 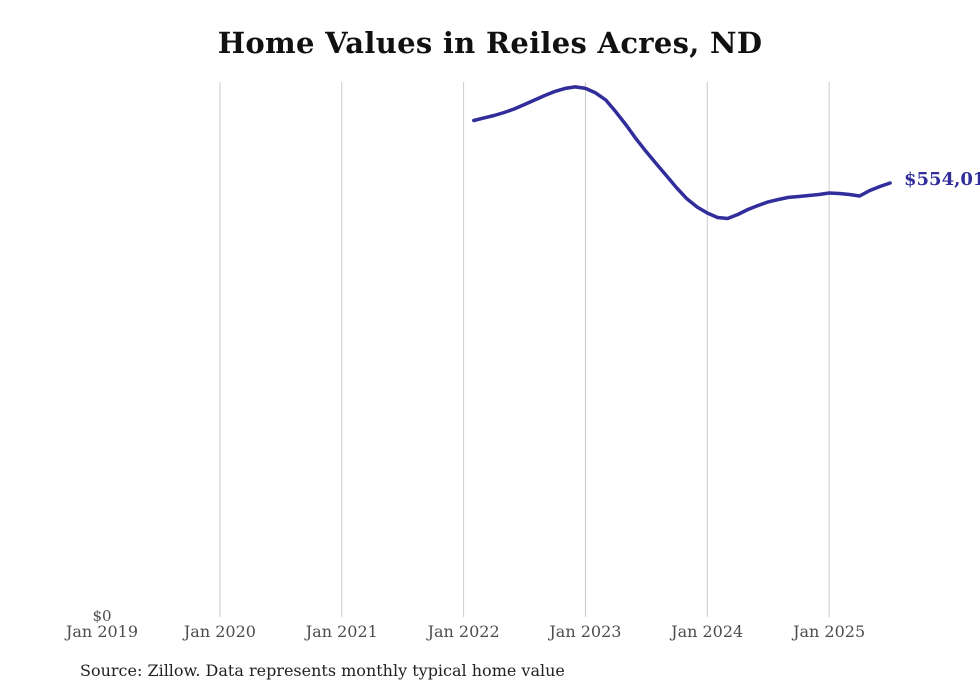 I want to click on x-tick-label: Jan 2024, so click(x=707, y=631).